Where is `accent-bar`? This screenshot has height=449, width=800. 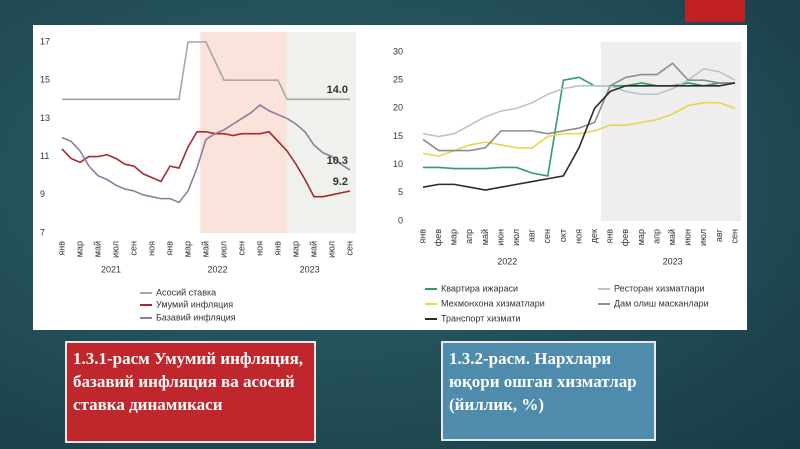
accent-bar is located at coordinates (715, 11).